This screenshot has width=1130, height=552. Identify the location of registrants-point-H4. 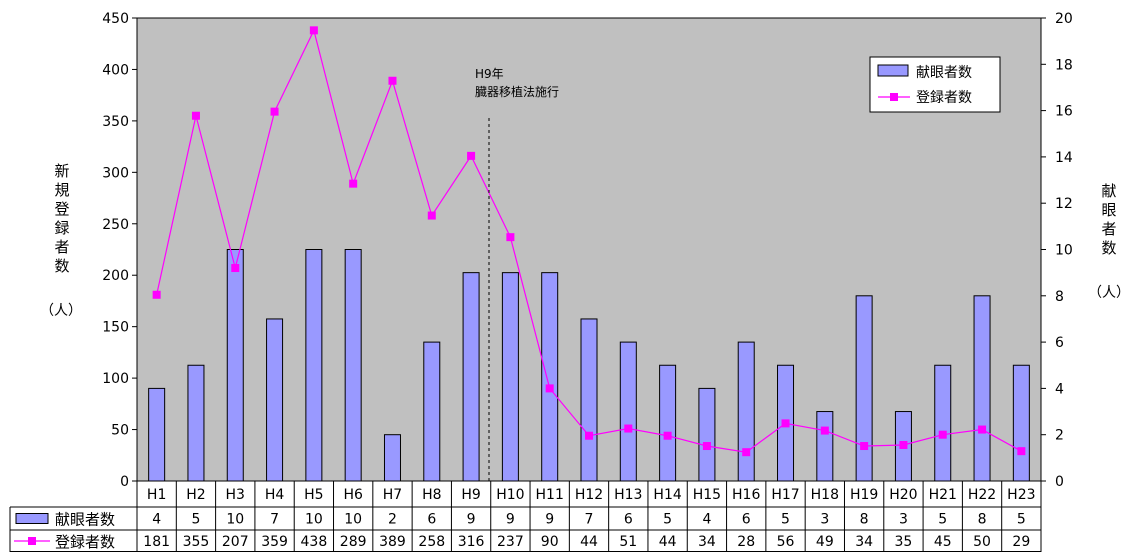
(274, 111).